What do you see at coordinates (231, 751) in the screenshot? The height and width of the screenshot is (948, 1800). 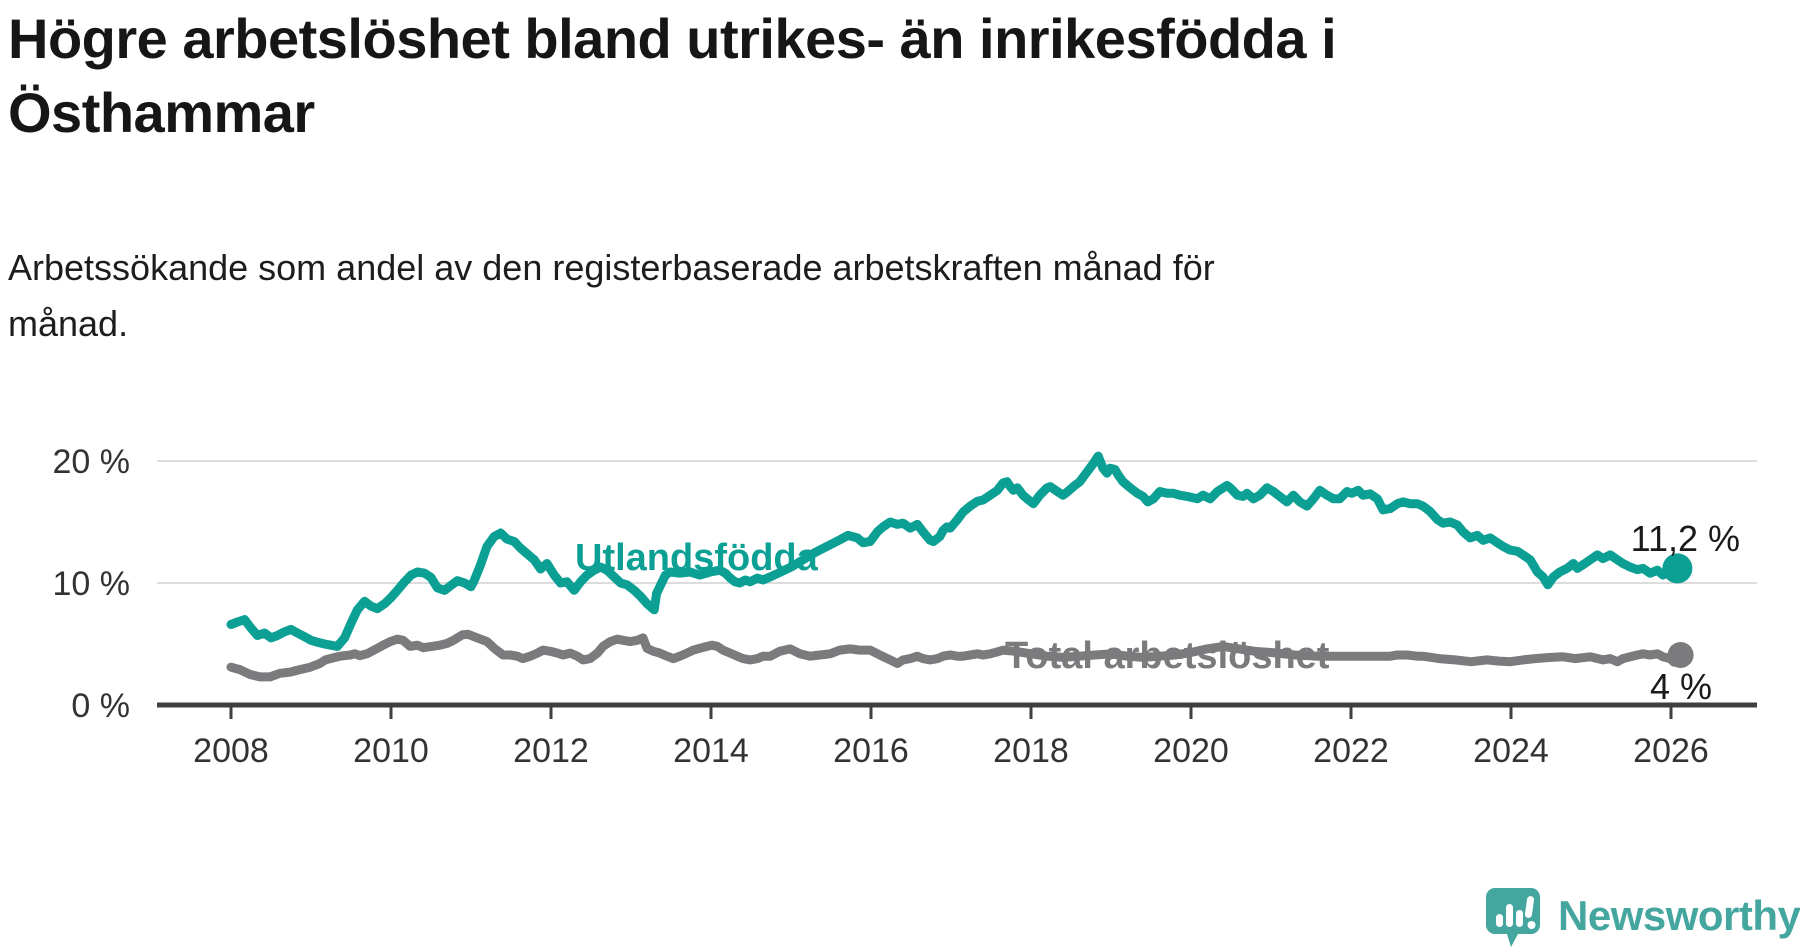 I see `x-axis-tick-label: 2008` at bounding box center [231, 751].